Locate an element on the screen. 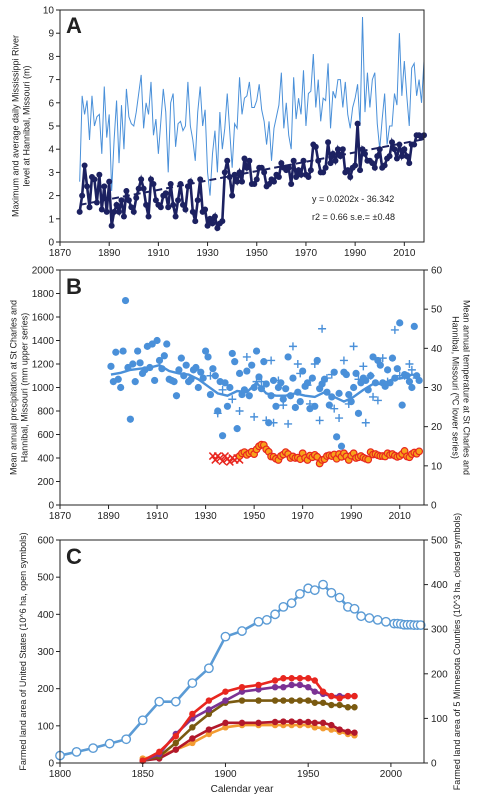 This screenshot has width=481, height=800. x-axis-tick-label: 1870 is located at coordinates (60, 253).